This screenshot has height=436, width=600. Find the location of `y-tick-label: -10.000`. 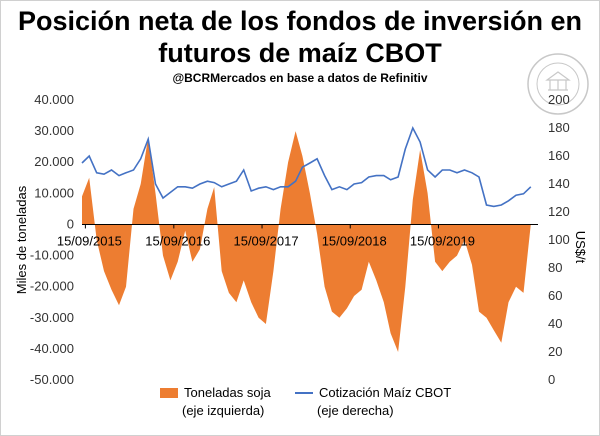

y-tick-label: -10.000 is located at coordinates (52, 255).